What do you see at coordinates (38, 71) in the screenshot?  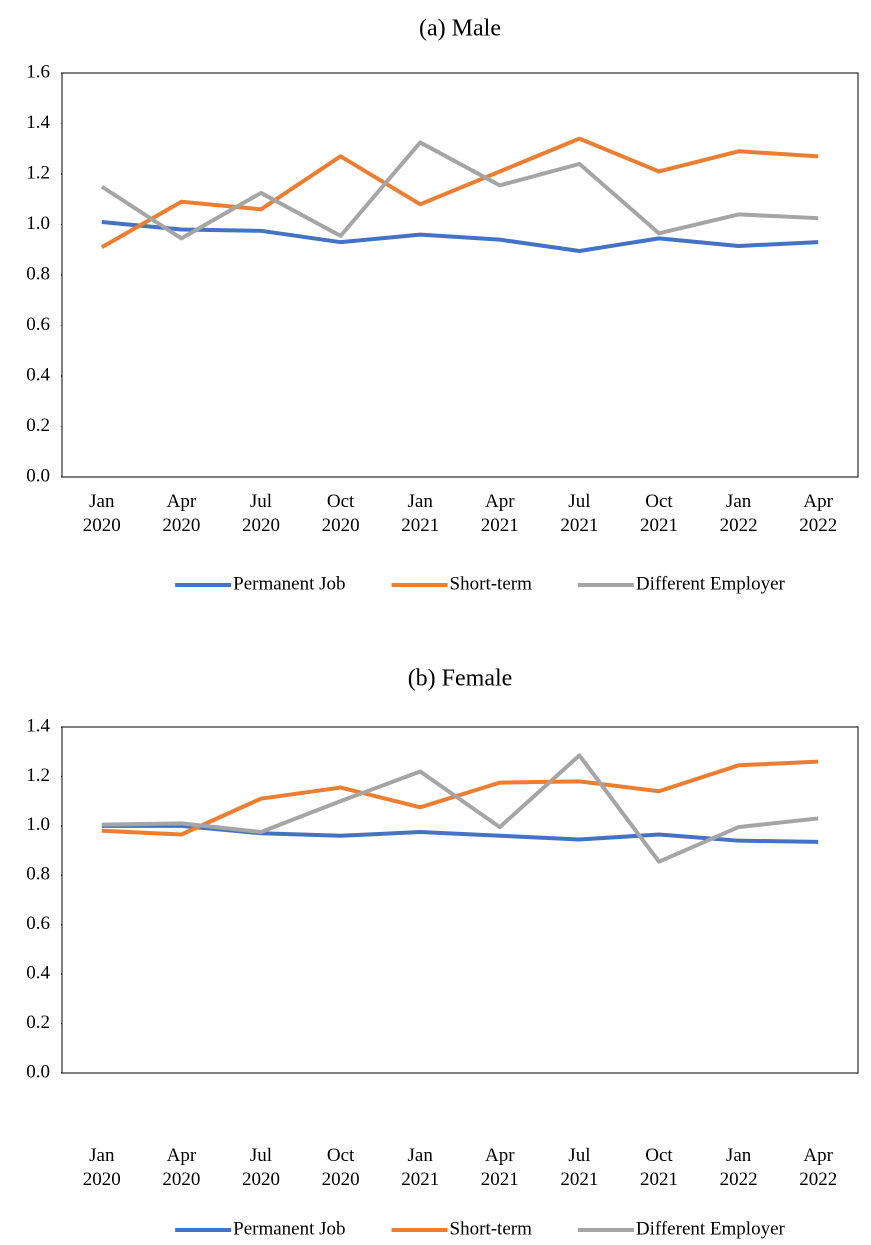 I see `y-tick-label: 1.6` at bounding box center [38, 71].